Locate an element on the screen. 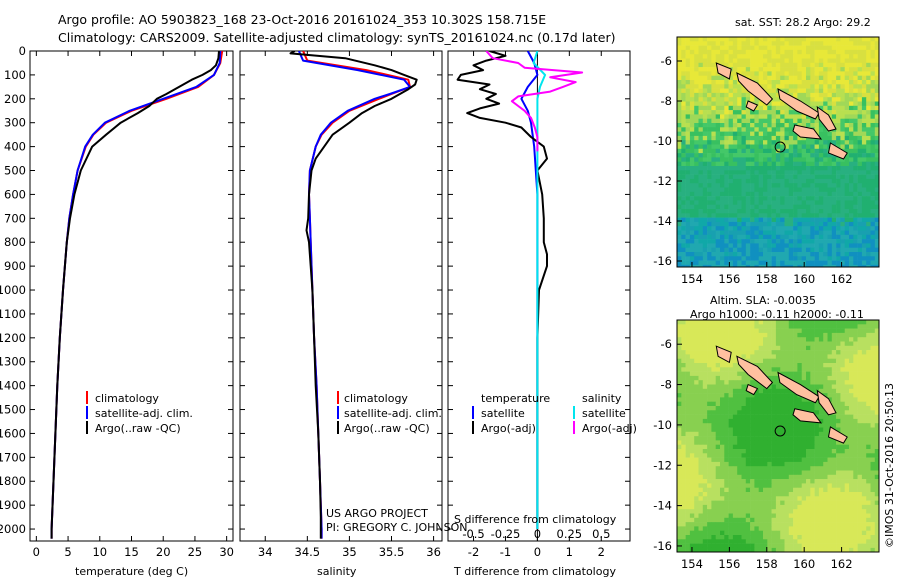  x-tick-label: 1 is located at coordinates (569, 552).